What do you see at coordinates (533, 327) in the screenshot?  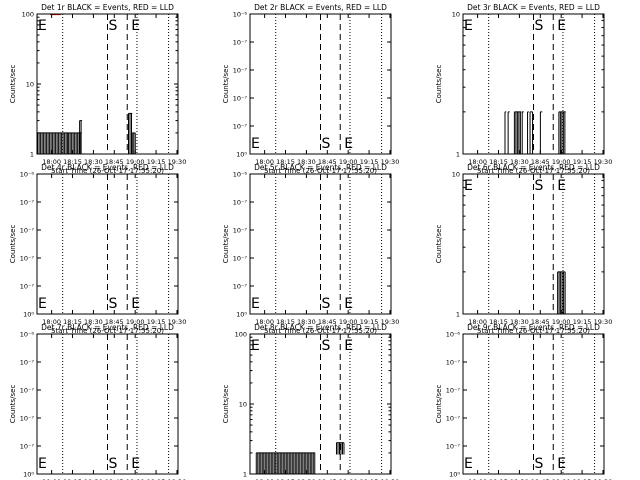 I see `panel-title: Det 9r BLACK = Events, RED = LLD` at bounding box center [533, 327].